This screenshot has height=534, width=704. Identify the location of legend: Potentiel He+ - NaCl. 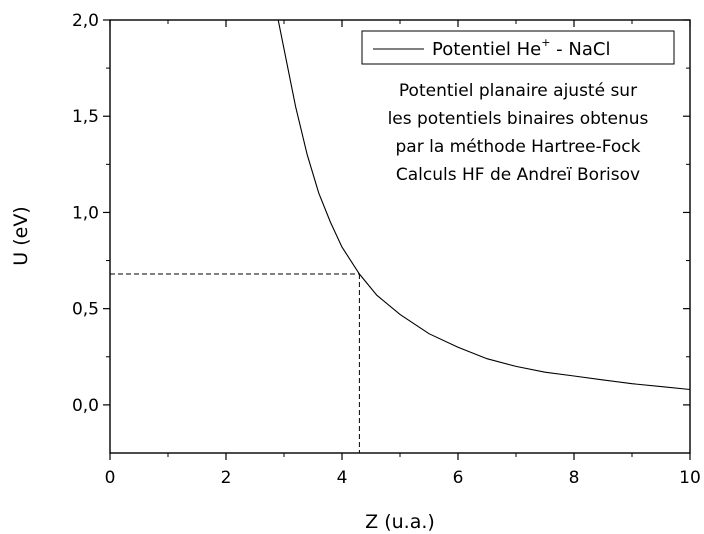
(518, 47).